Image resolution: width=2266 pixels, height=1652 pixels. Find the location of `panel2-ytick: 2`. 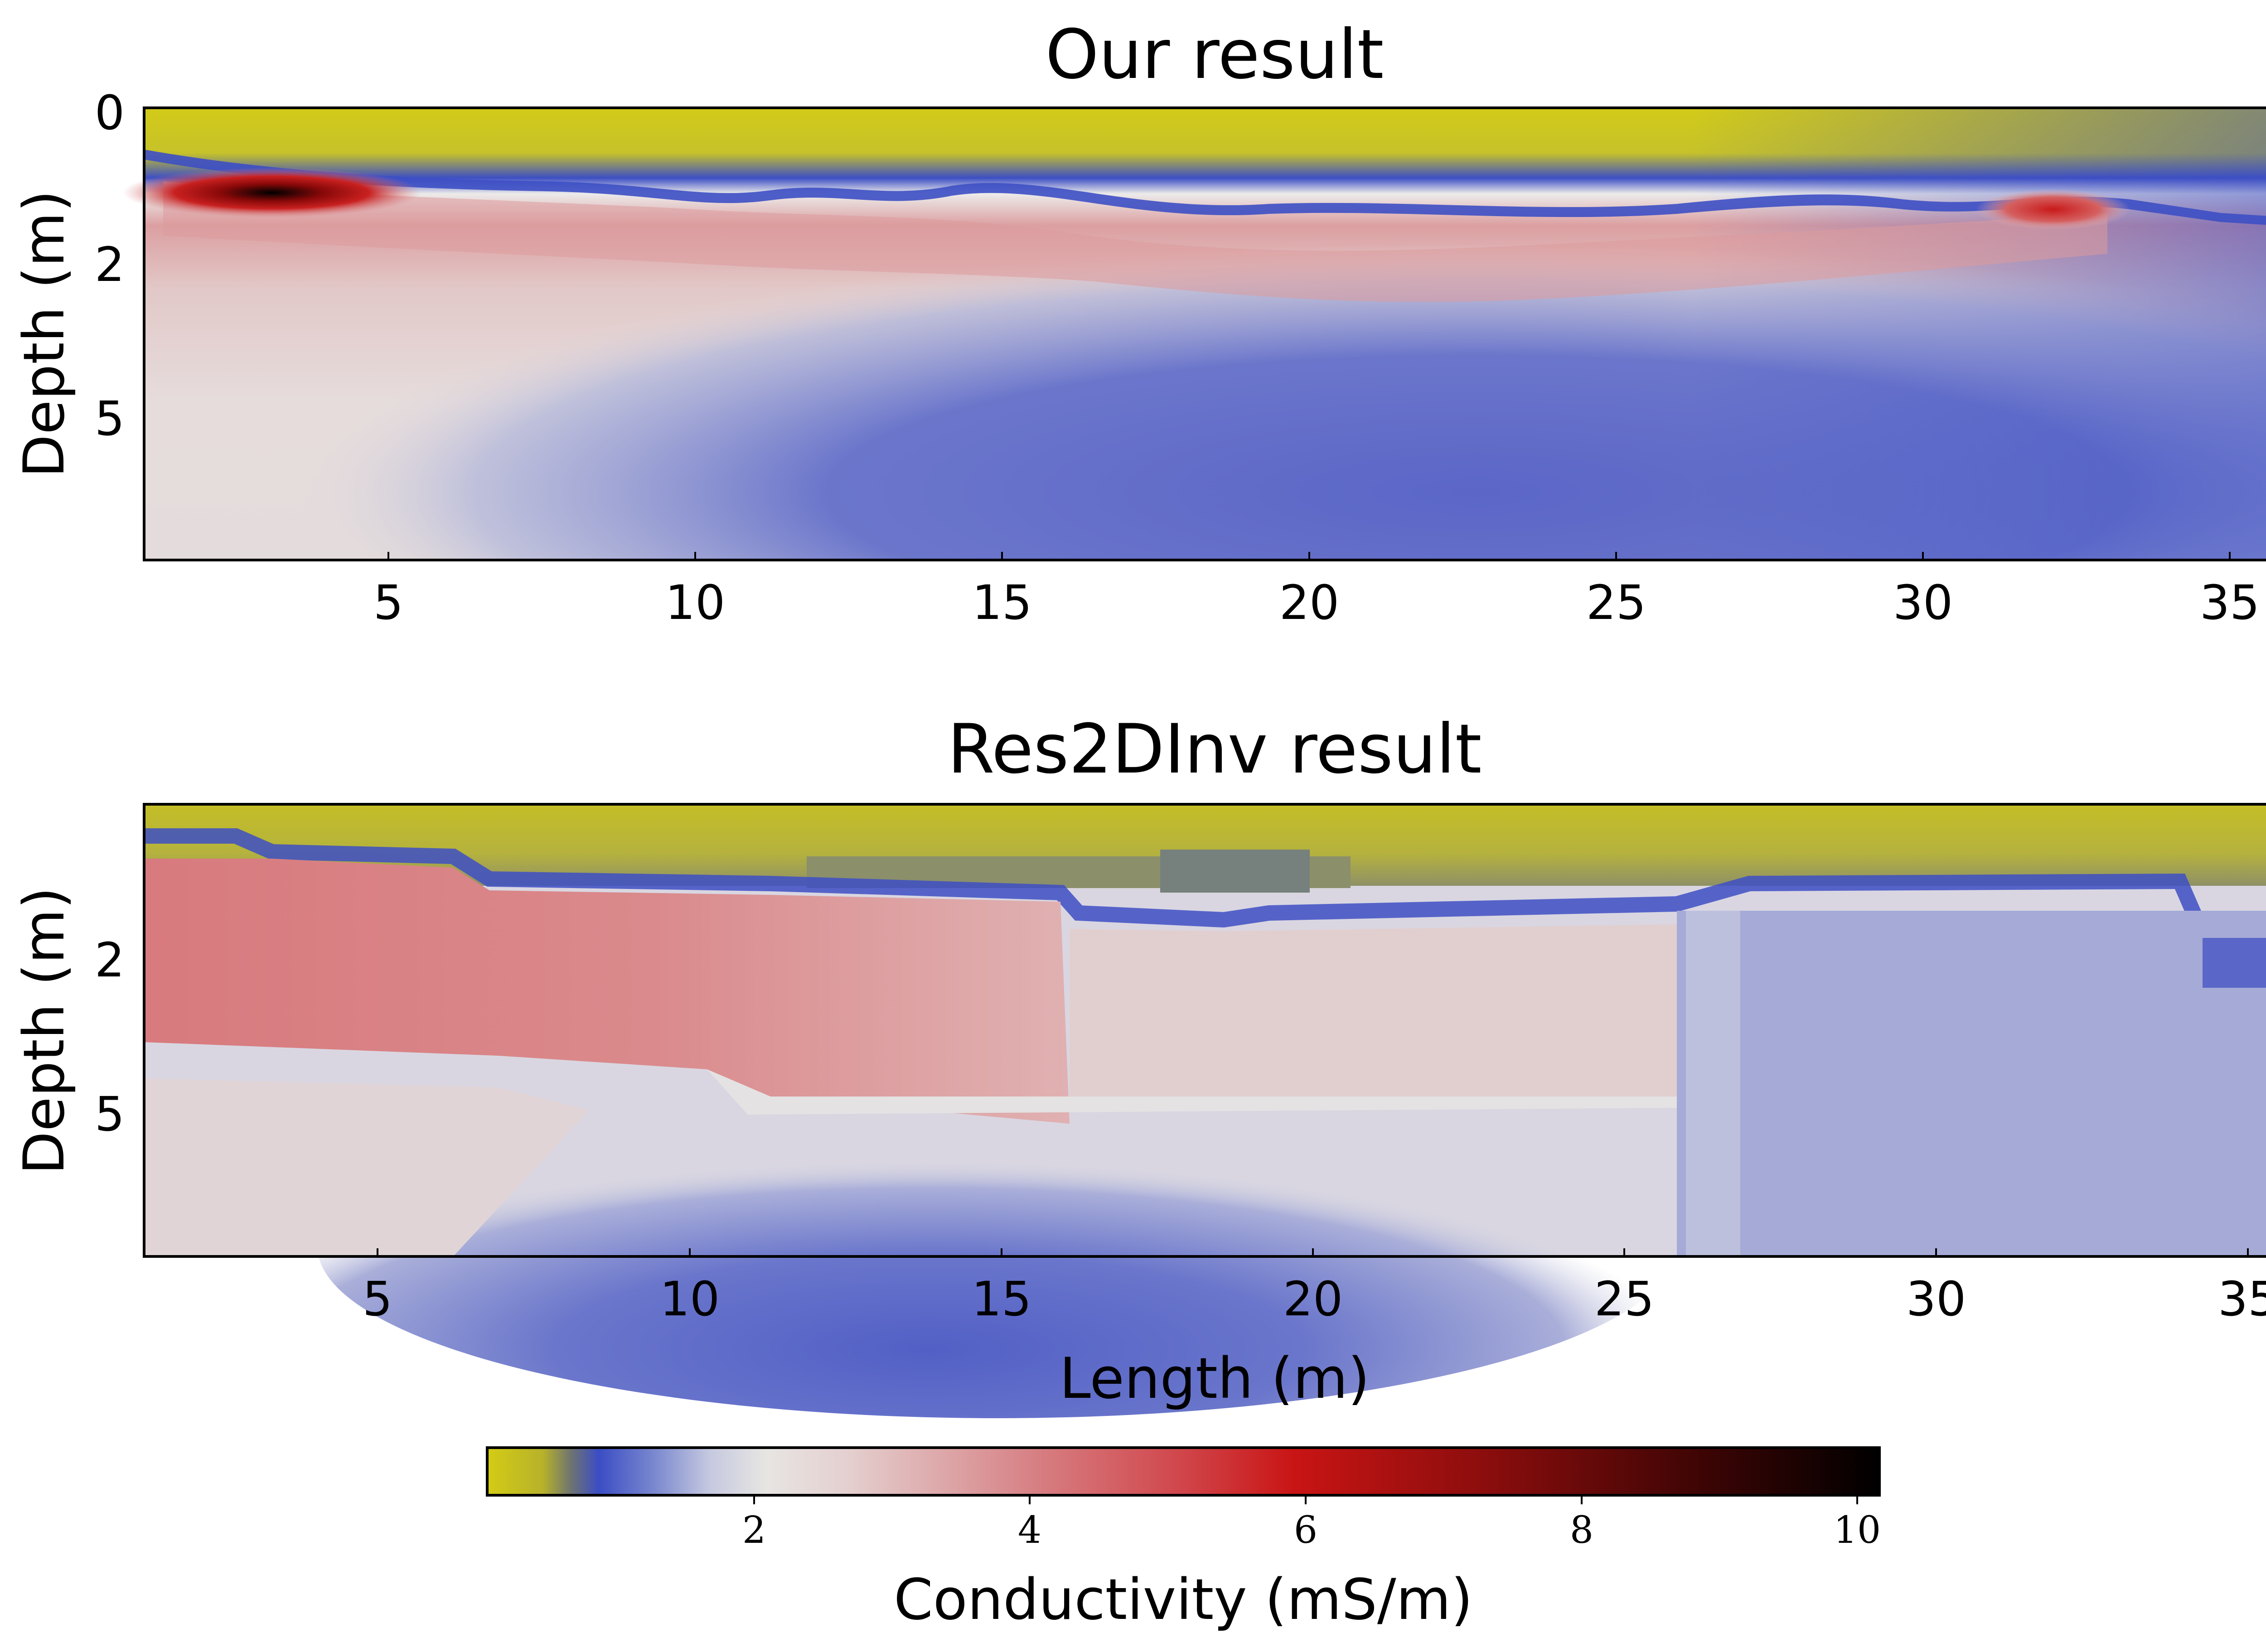

panel2-ytick: 2 is located at coordinates (110, 960).